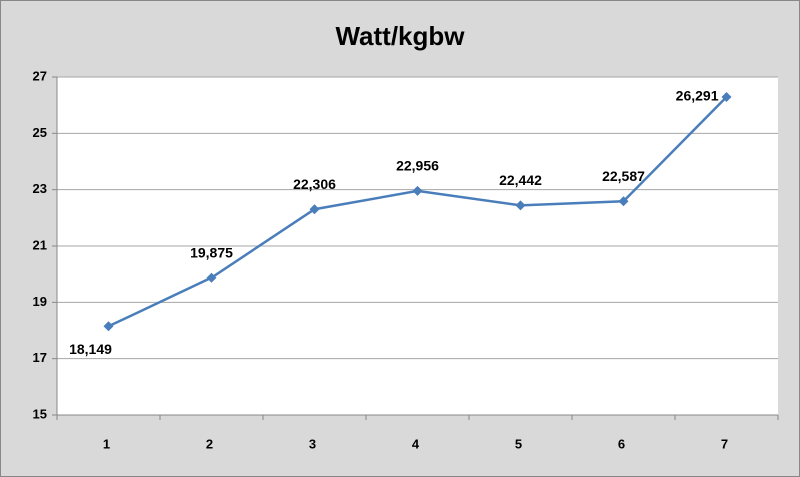 The height and width of the screenshot is (477, 800). I want to click on data-label: 22,587, so click(623, 176).